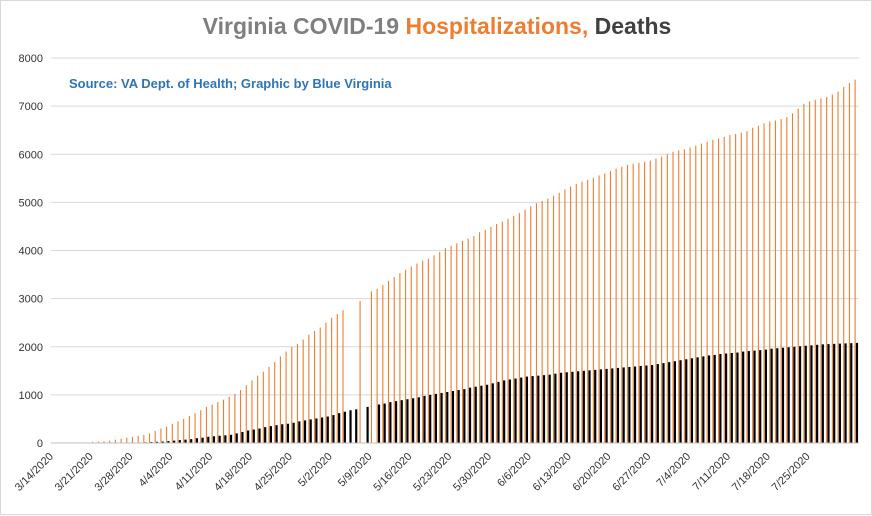 Image resolution: width=872 pixels, height=516 pixels. Describe the element at coordinates (34, 472) in the screenshot. I see `x-tick-label: 3/14/2020` at that location.